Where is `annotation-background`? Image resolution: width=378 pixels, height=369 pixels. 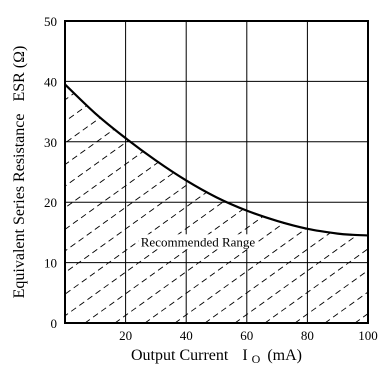 annotation-background is located at coordinates (198, 242).